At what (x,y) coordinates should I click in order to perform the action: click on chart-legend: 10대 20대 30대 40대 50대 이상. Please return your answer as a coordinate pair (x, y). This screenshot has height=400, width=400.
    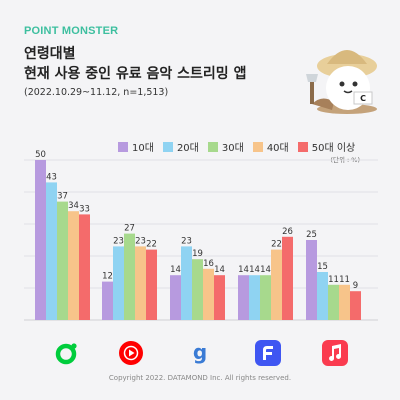
    Looking at the image, I should click on (254, 146).